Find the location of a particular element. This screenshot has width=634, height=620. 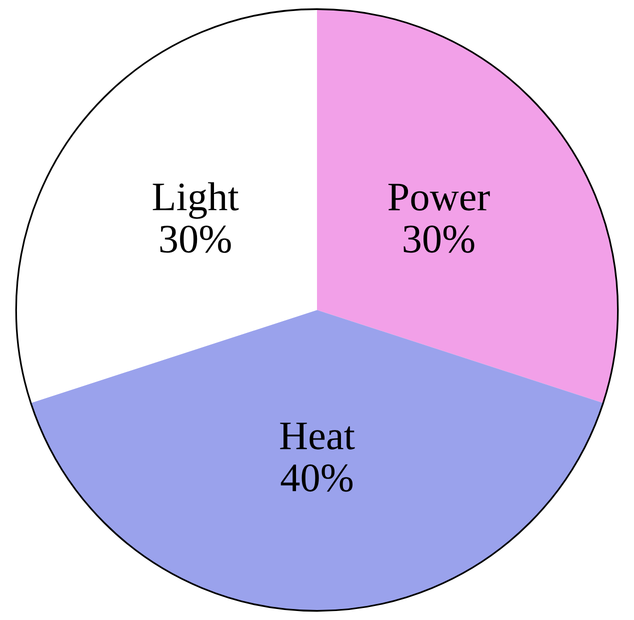

data-label: 40% is located at coordinates (316, 478).